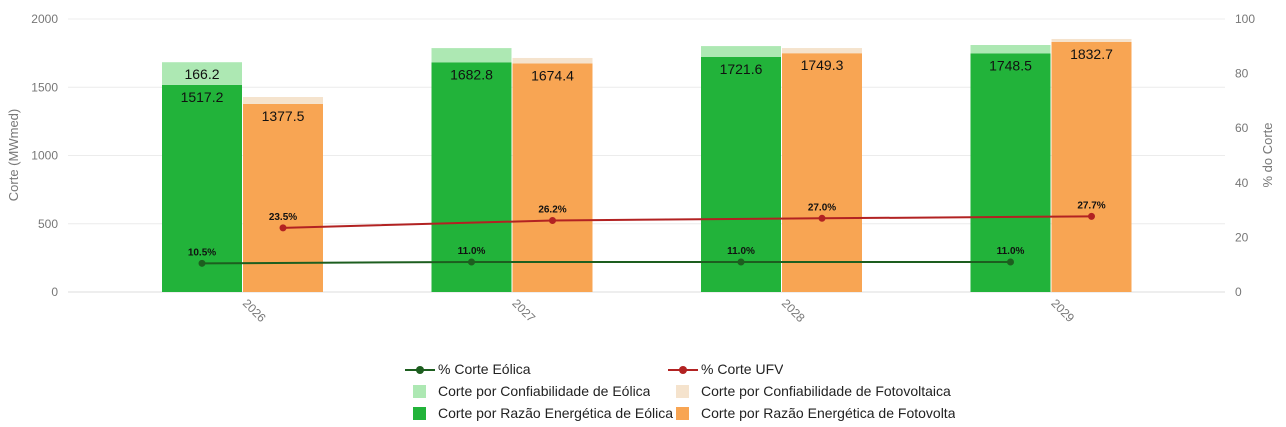 This screenshot has width=1286, height=427. Describe the element at coordinates (683, 370) in the screenshot. I see `legend-line-ufv-icon` at that location.